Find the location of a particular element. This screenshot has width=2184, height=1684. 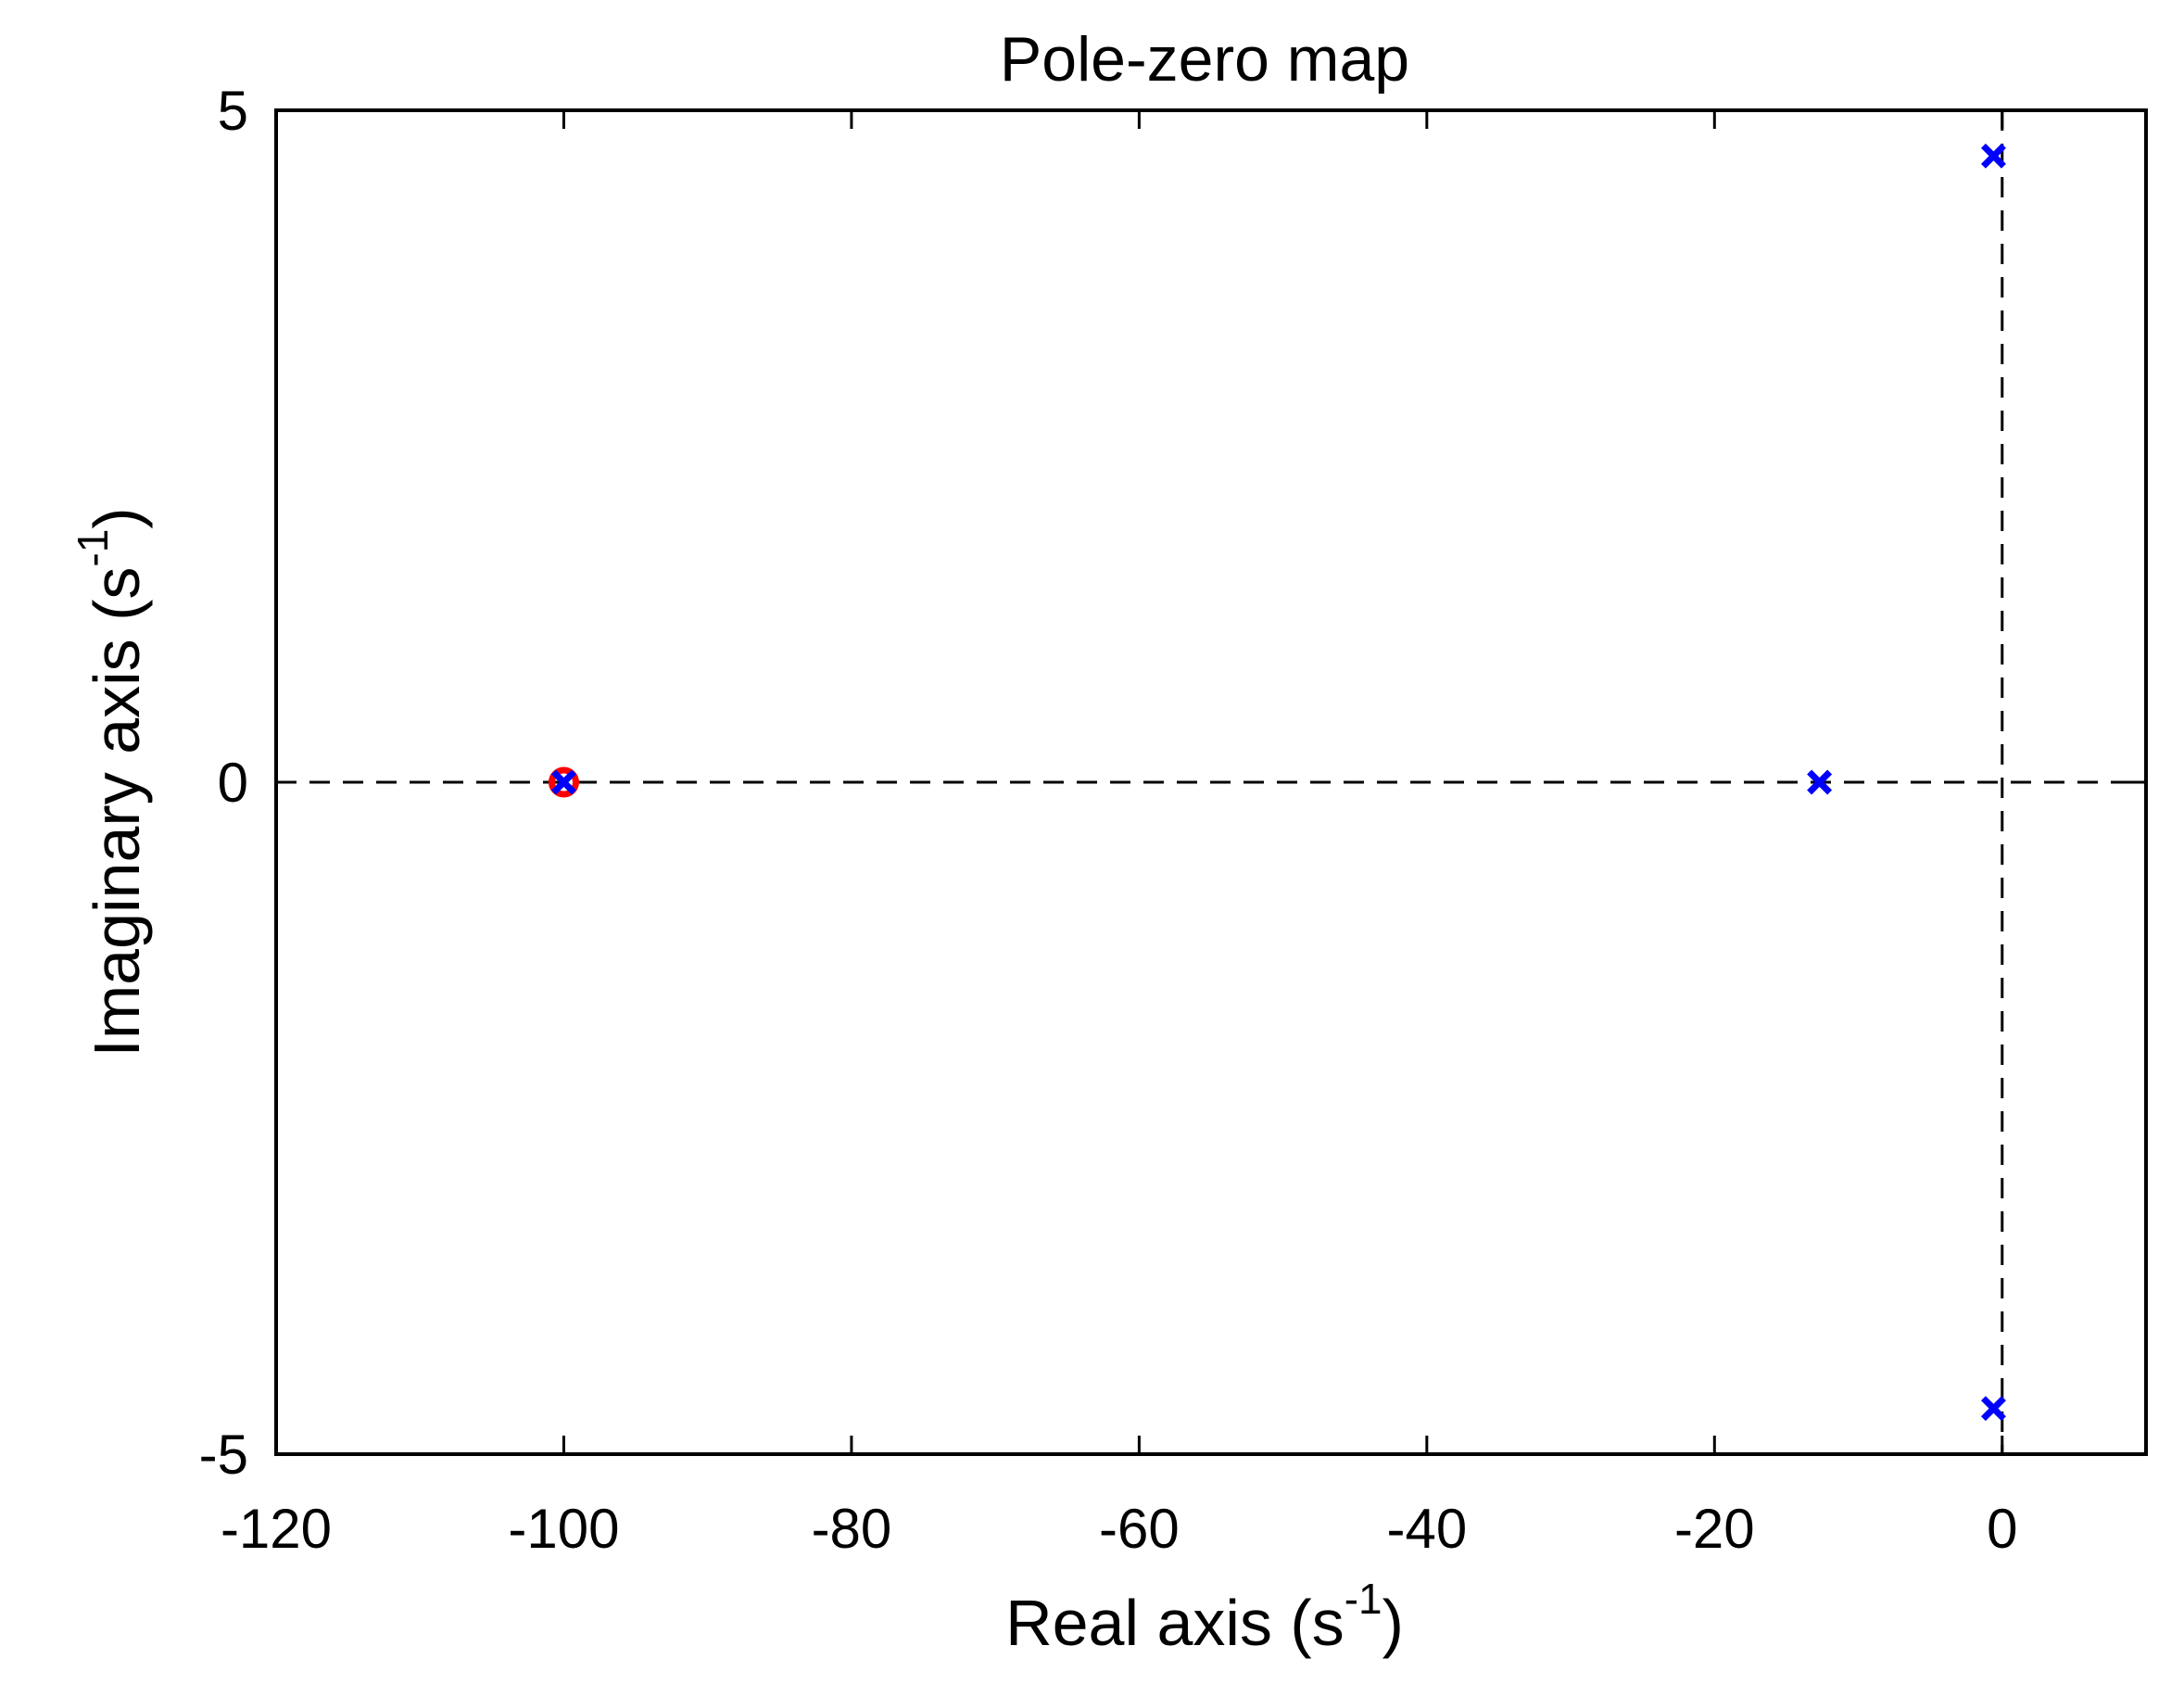

y-tick-labels: -5 0 5 is located at coordinates (223, 783).